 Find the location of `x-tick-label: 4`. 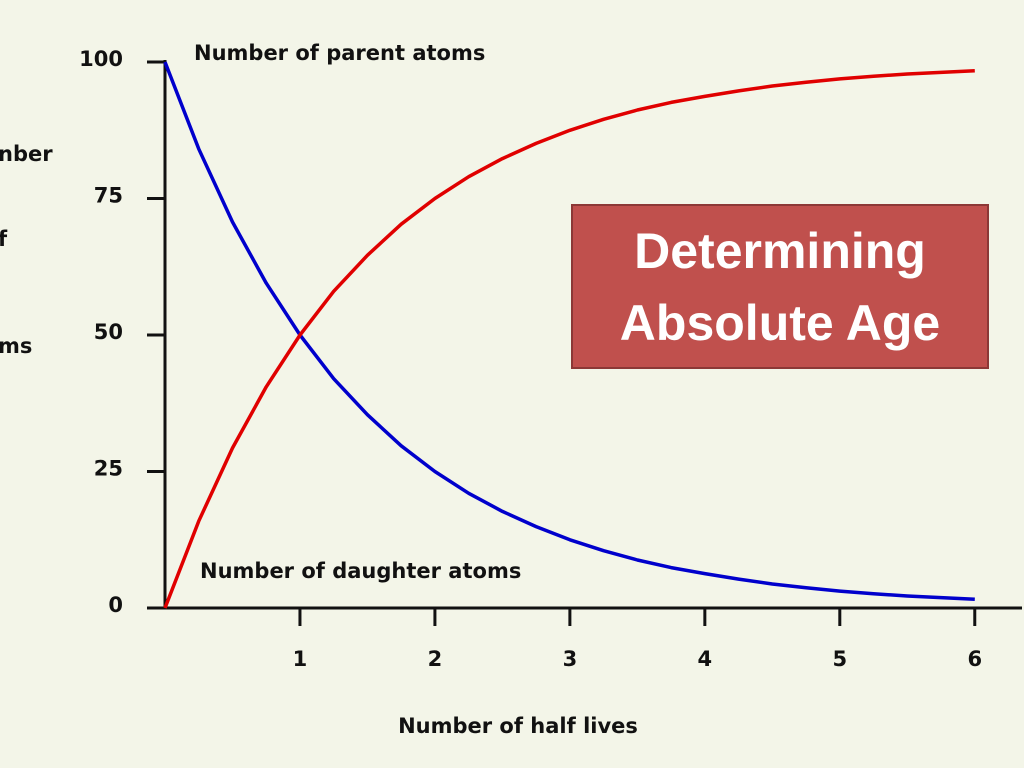

x-tick-label: 4 is located at coordinates (705, 659).